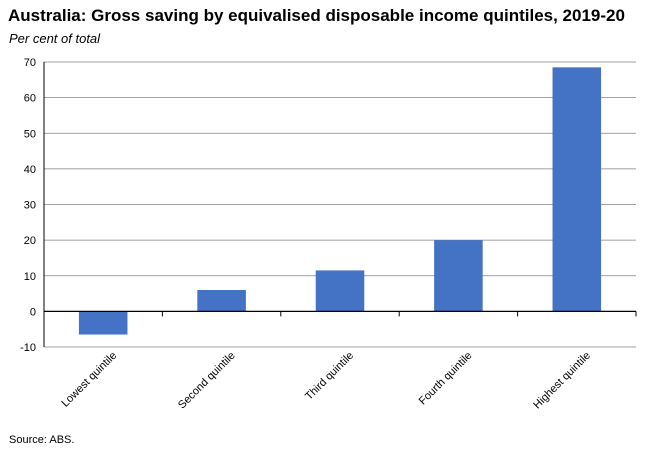 This screenshot has width=650, height=455. I want to click on y-tick-label: 30, so click(30, 206).